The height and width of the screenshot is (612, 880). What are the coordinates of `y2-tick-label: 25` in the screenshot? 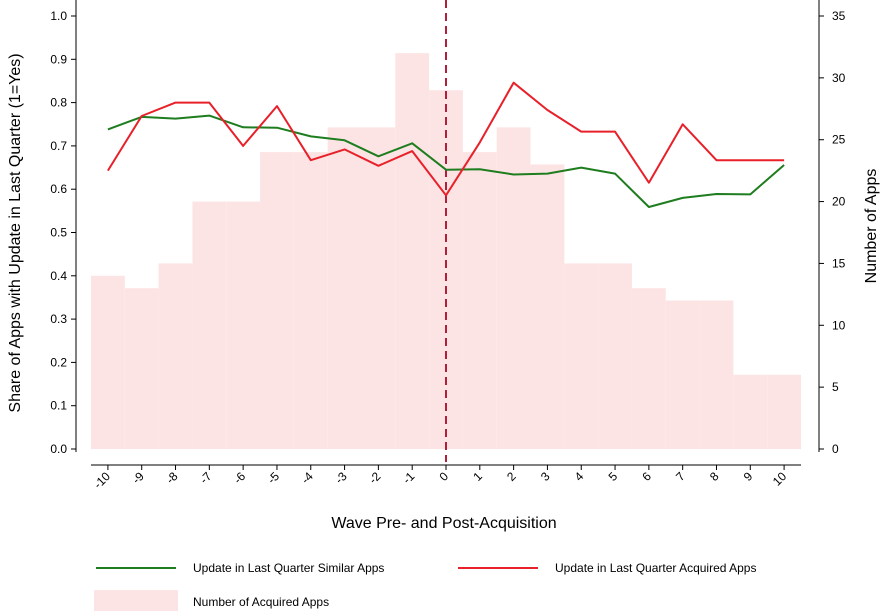 It's located at (839, 140).